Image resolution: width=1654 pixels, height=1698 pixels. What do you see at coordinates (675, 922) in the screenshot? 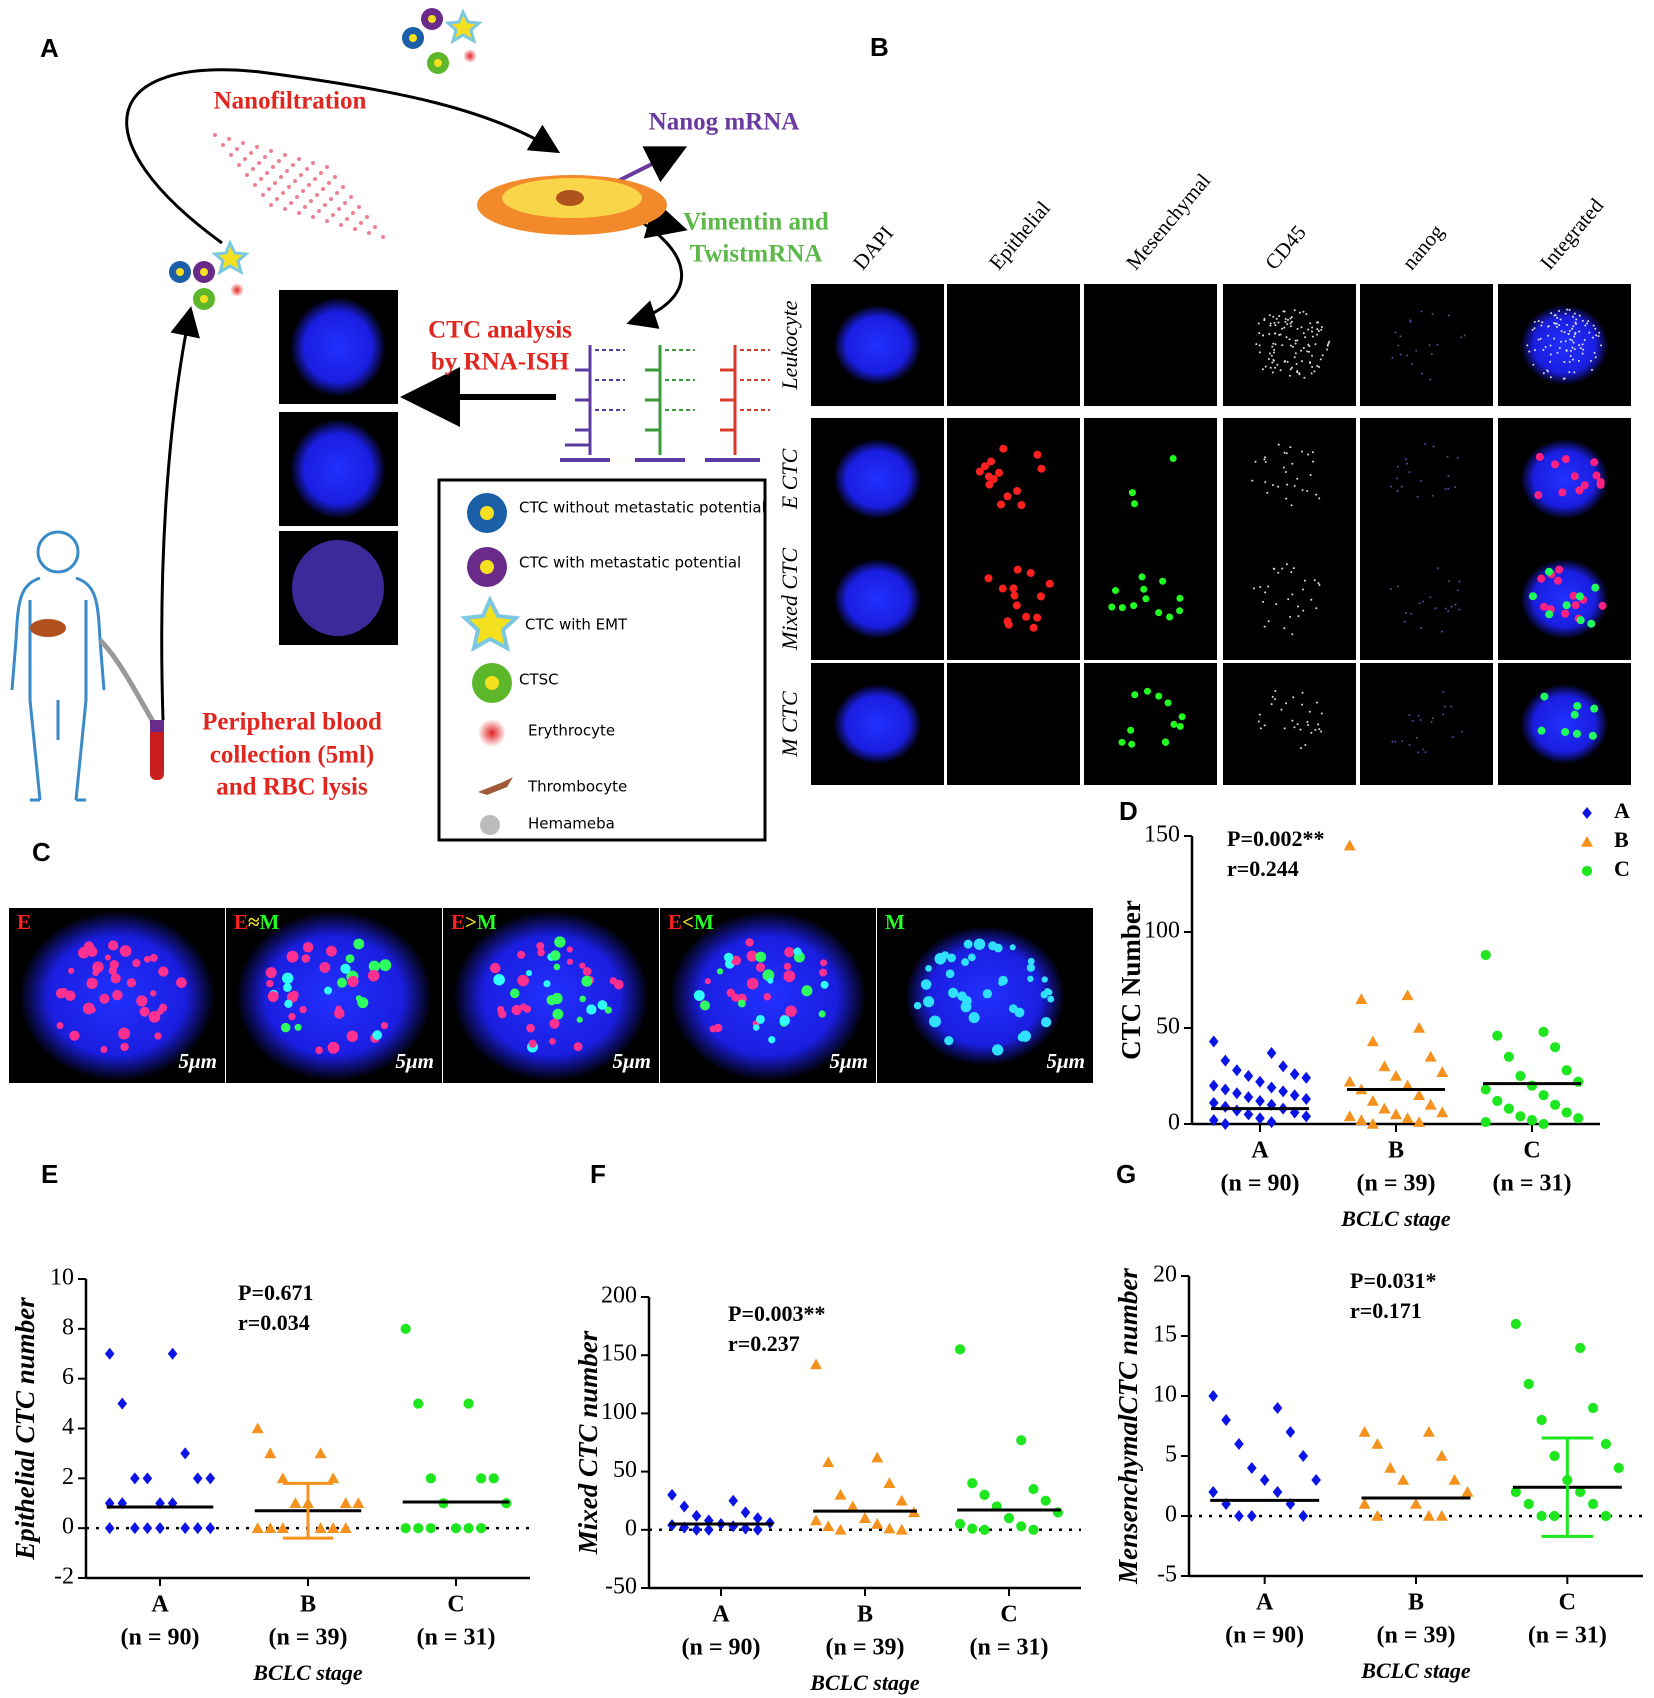
I see `label-part: E` at bounding box center [675, 922].